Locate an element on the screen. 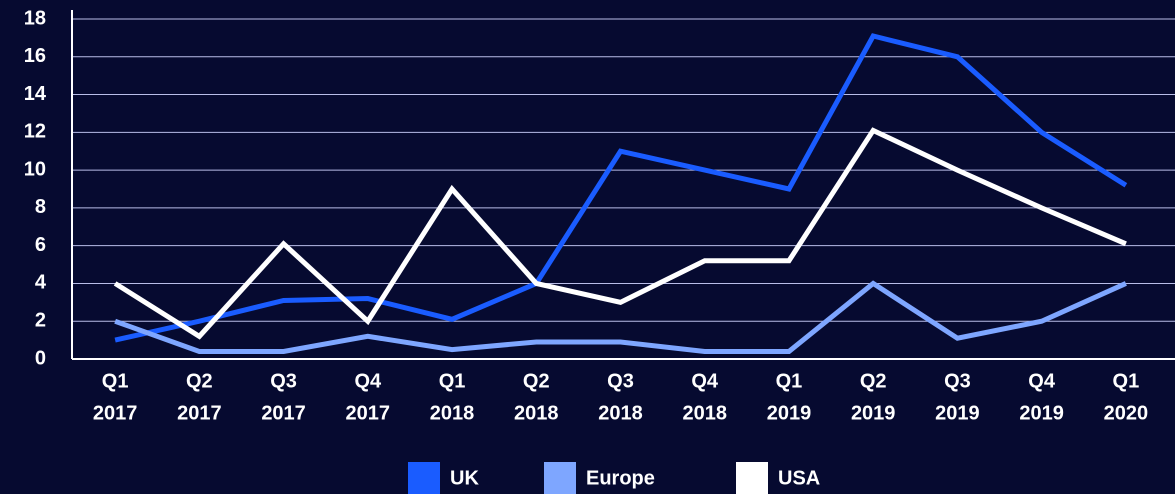  y-tick-label: 6 is located at coordinates (40, 245).